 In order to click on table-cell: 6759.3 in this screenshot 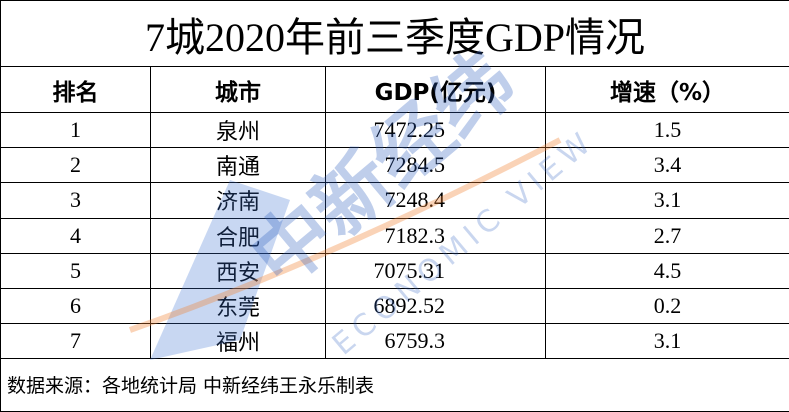, I will do `click(435, 340)`.